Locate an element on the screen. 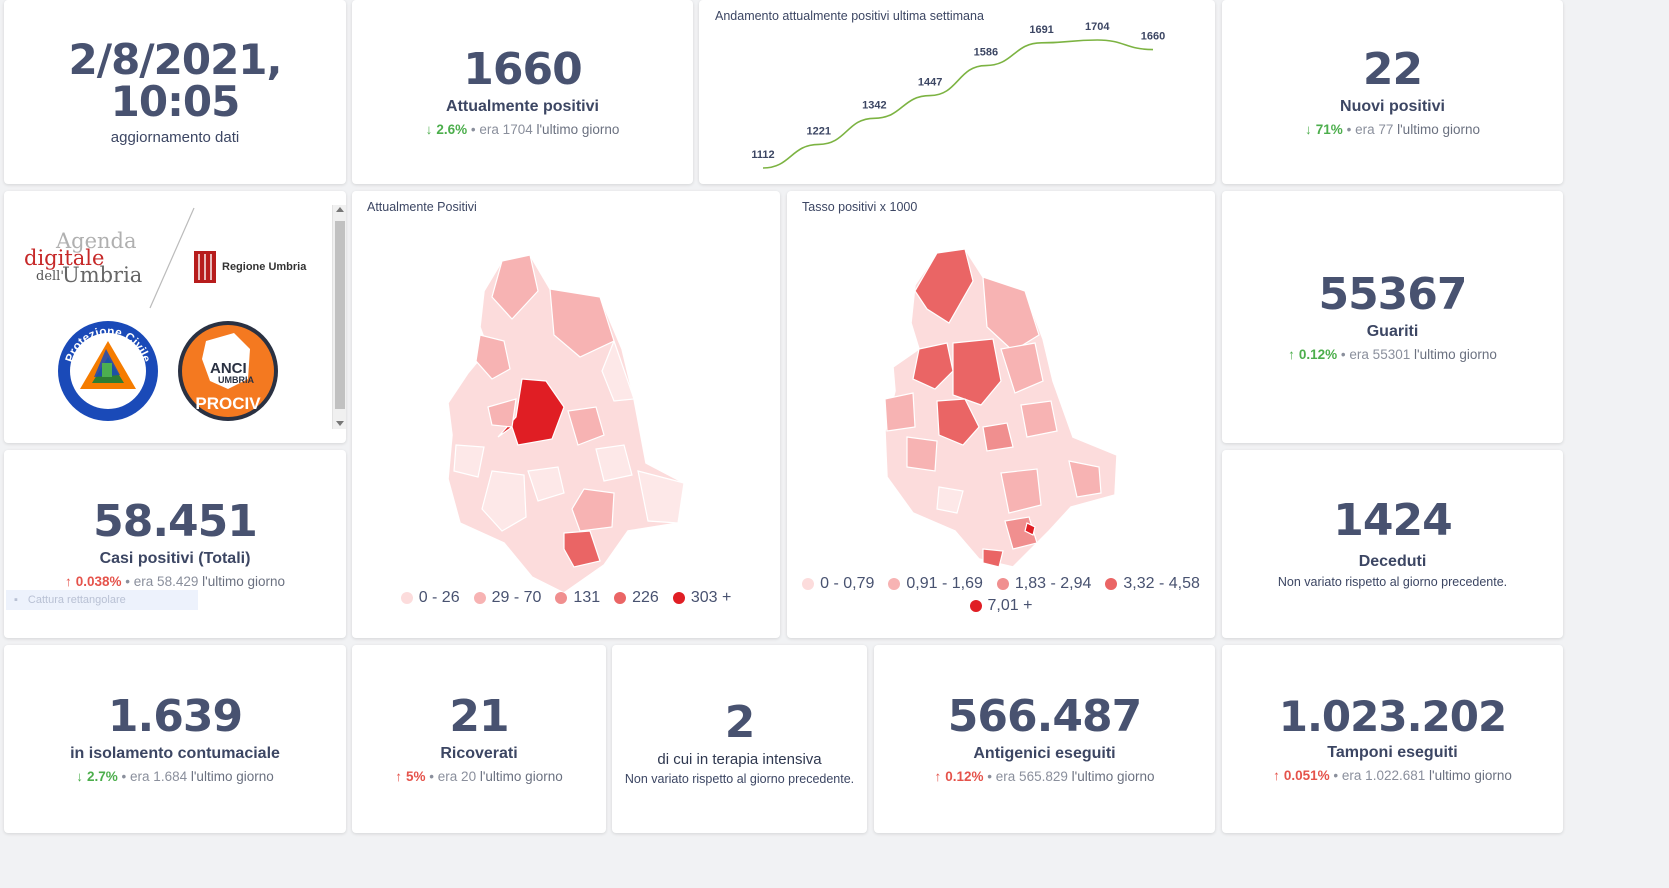 This screenshot has height=888, width=1669. legend-item: 0 - 26 is located at coordinates (430, 598).